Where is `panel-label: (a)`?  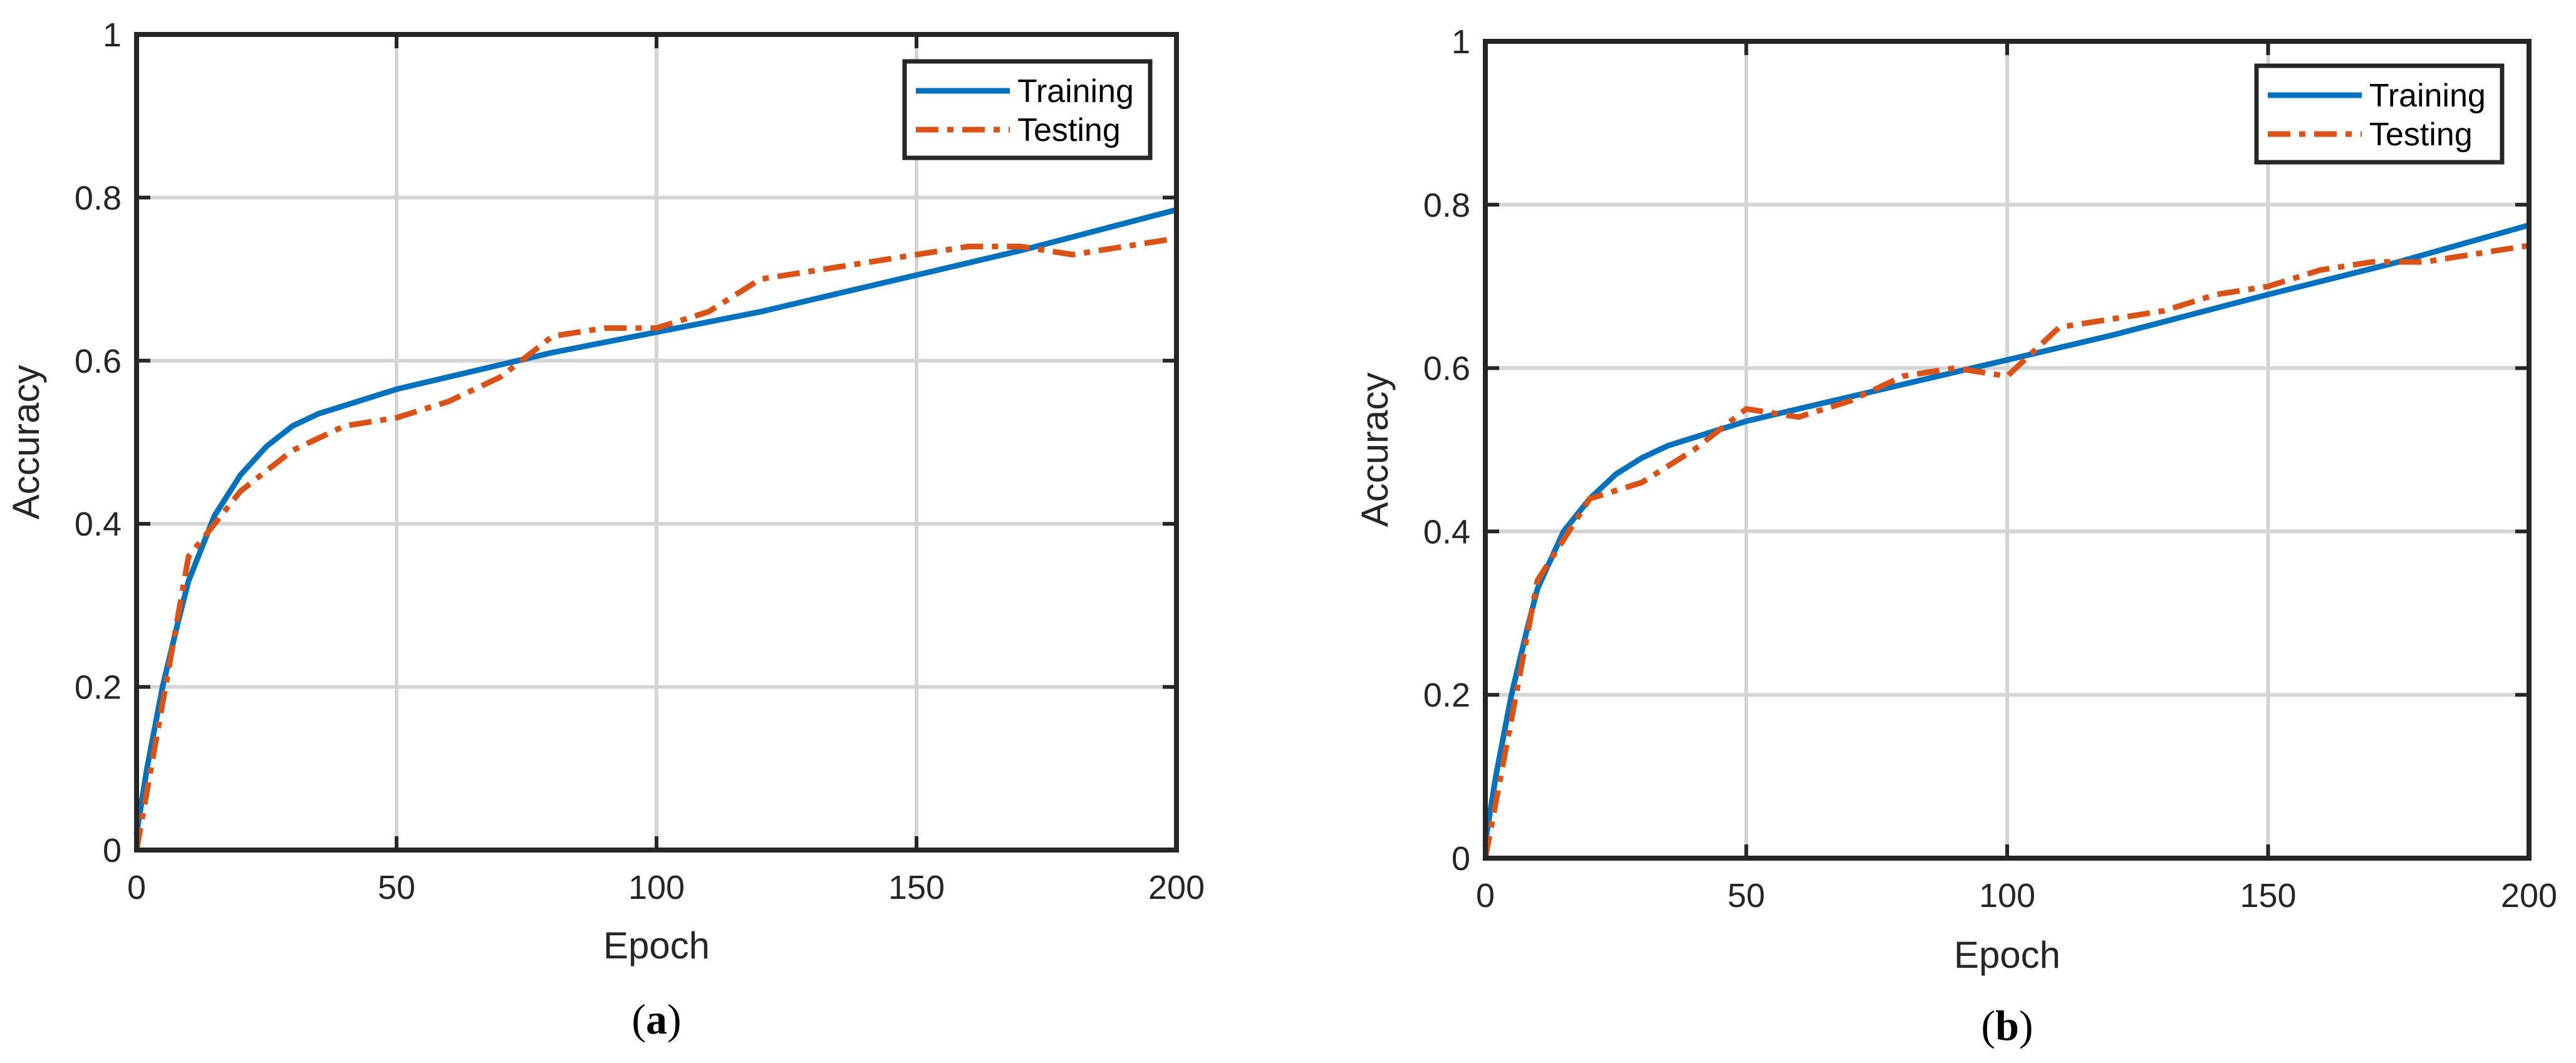 panel-label: (a) is located at coordinates (656, 1019).